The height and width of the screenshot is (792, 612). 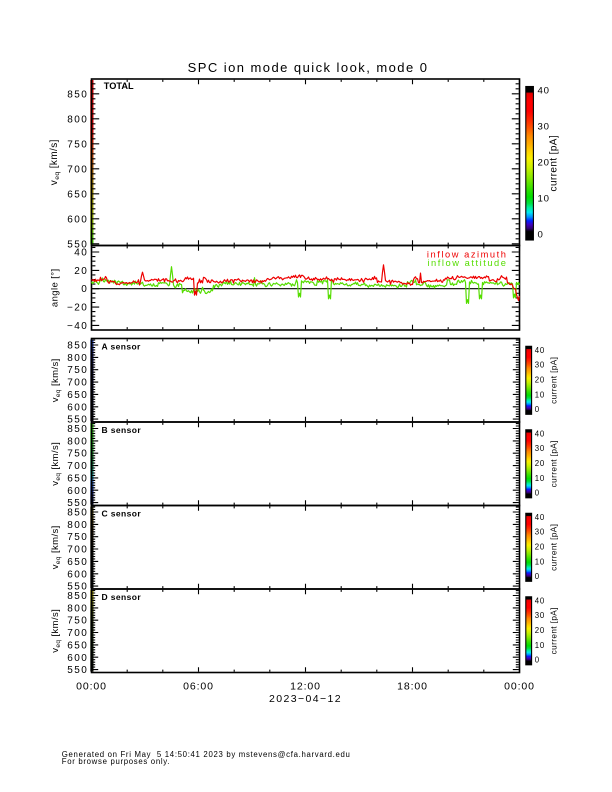 I want to click on svg-text:SPC ion mode quick look, mode: SPC ion mode quick look, mode 0, so click(x=308, y=67).